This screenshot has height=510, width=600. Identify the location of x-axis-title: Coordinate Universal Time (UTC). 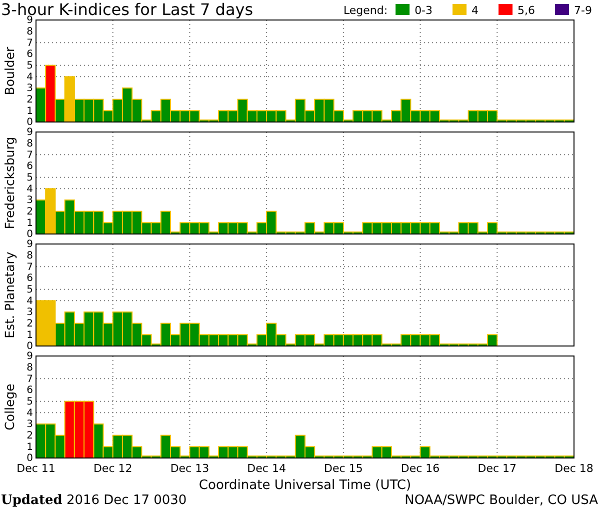
(305, 485).